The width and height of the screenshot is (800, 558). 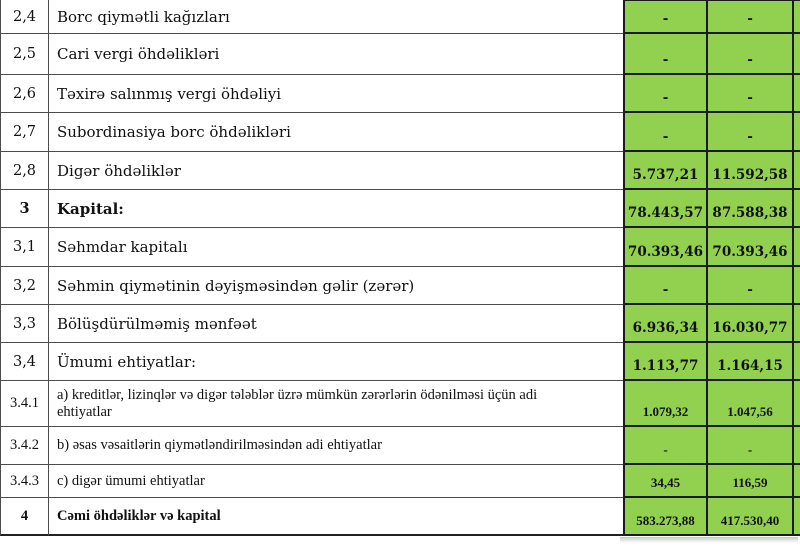 I want to click on table-row: 2,8 Digər öhdəliklər 5.737,21 11.592,58, so click(x=400, y=171).